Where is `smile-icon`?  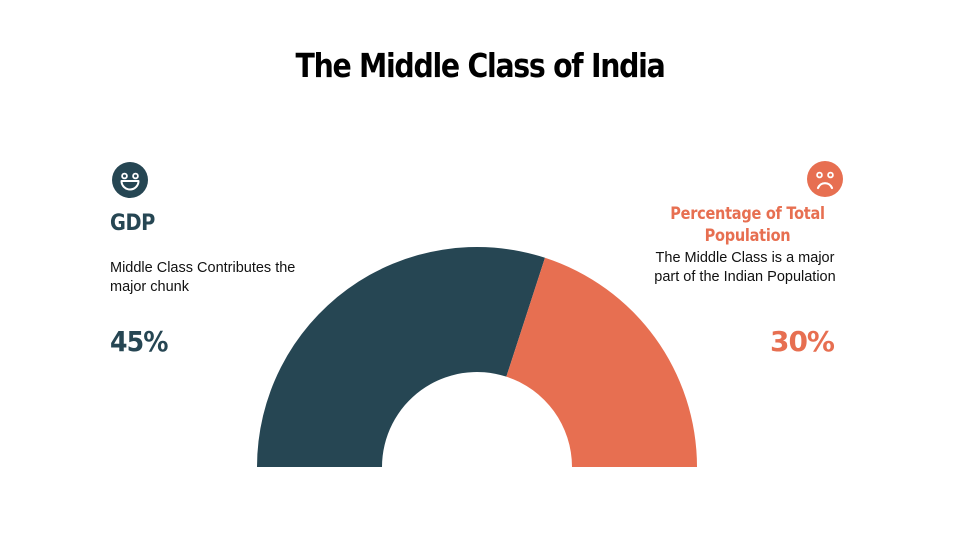 smile-icon is located at coordinates (130, 180).